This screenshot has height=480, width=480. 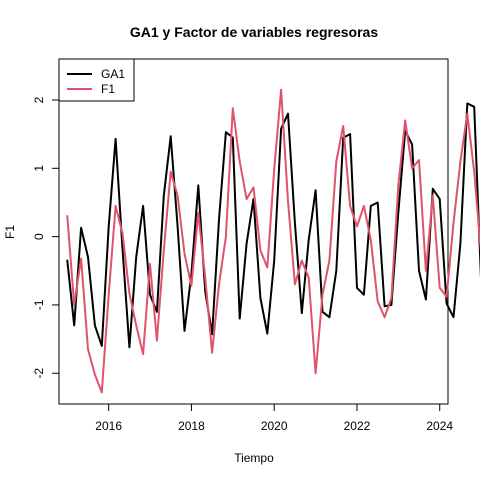 What do you see at coordinates (254, 32) in the screenshot?
I see `chart-title: GA1 y Factor de variables regresoras` at bounding box center [254, 32].